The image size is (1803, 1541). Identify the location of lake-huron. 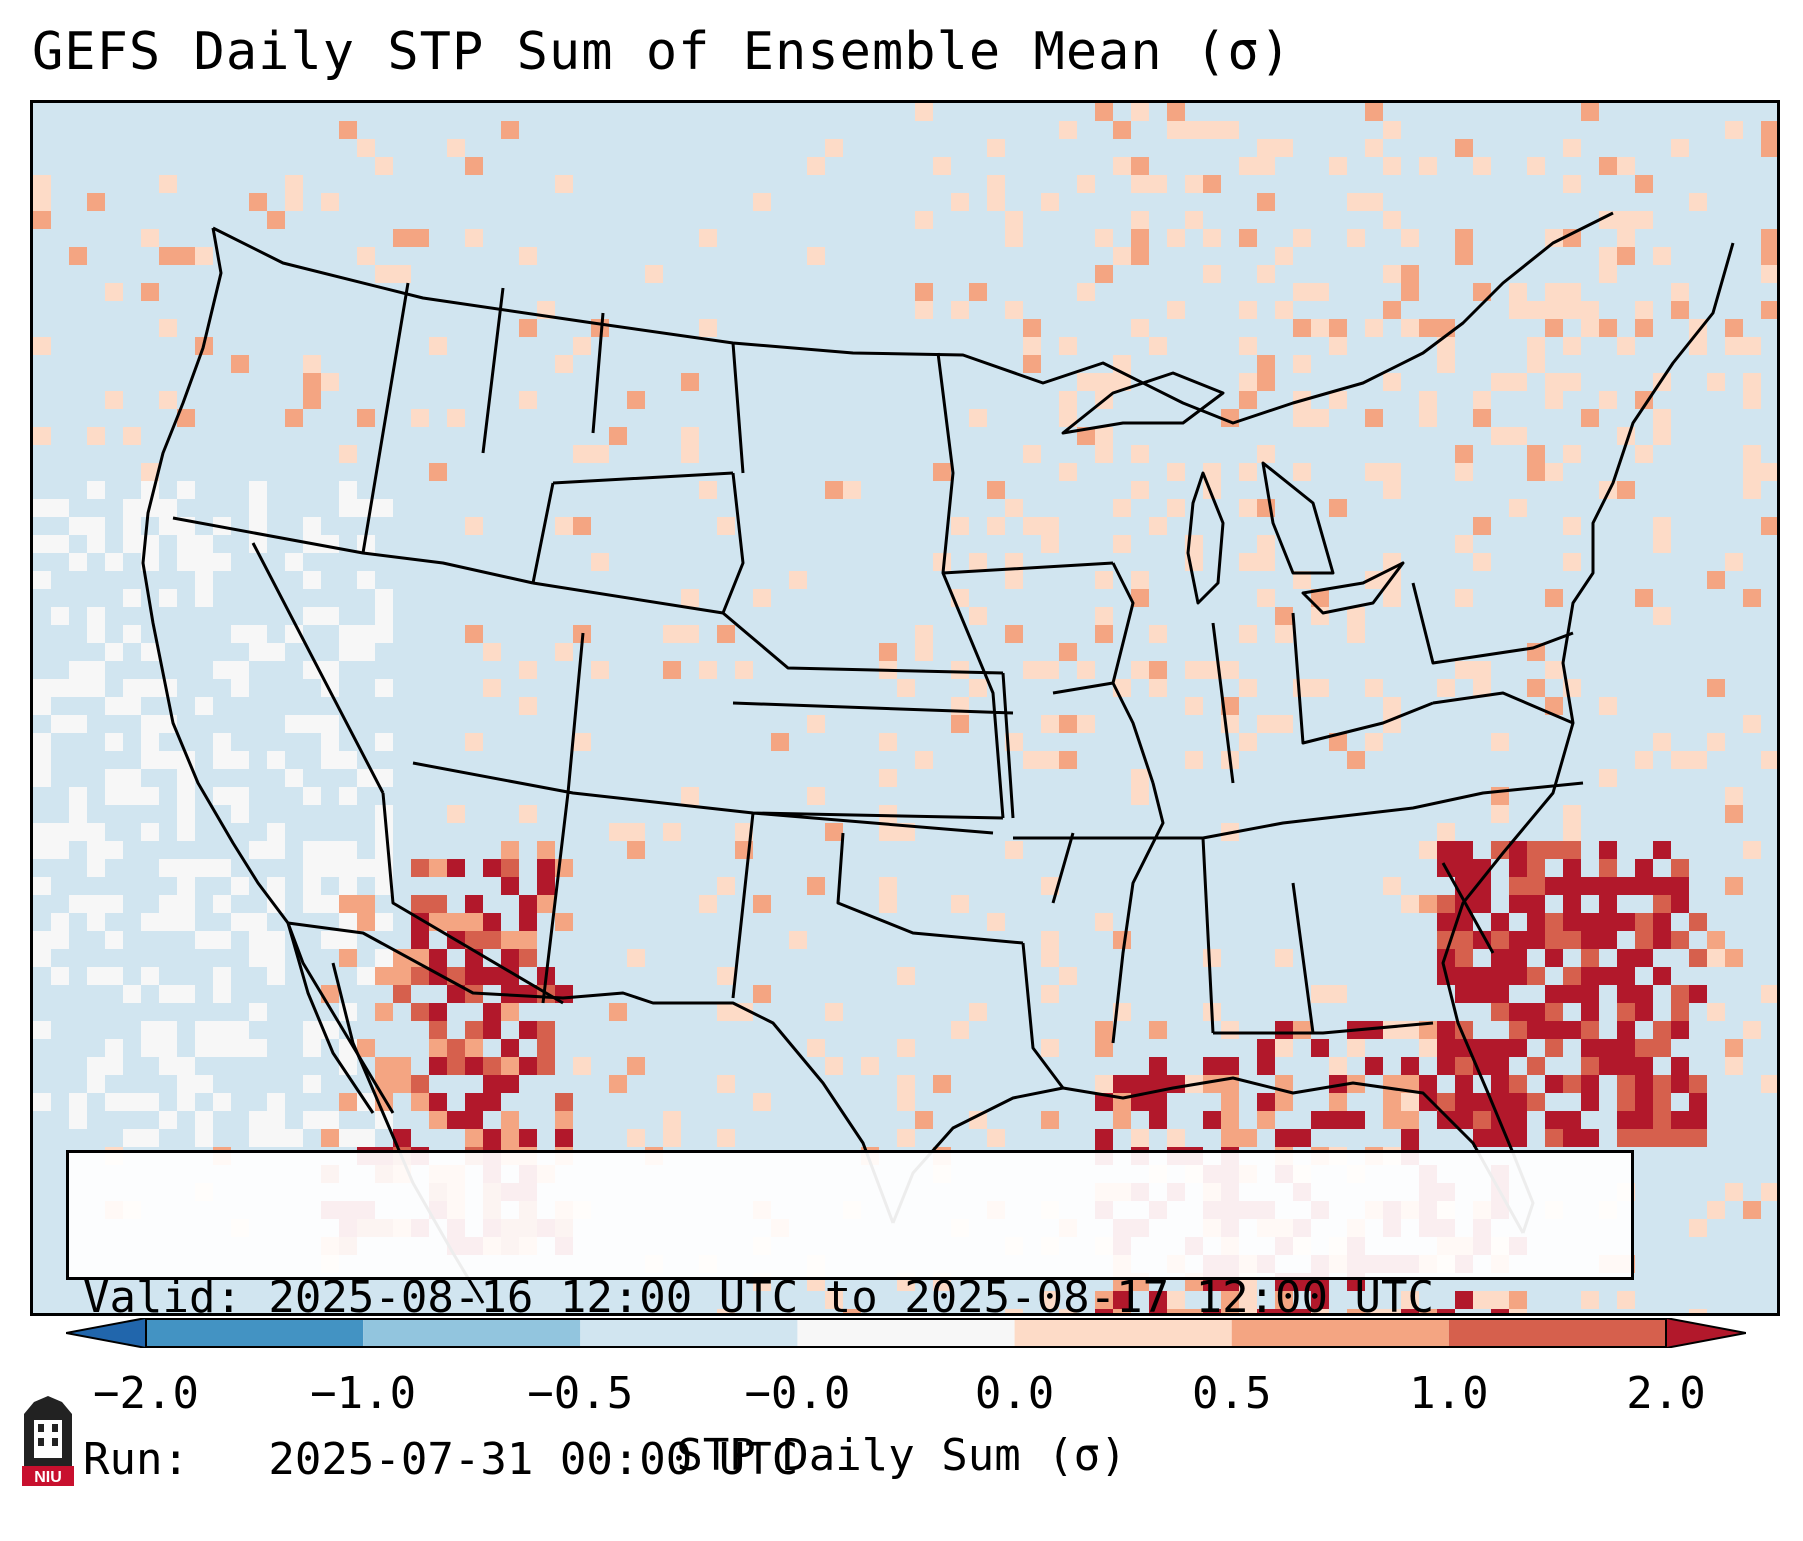
(1298, 518).